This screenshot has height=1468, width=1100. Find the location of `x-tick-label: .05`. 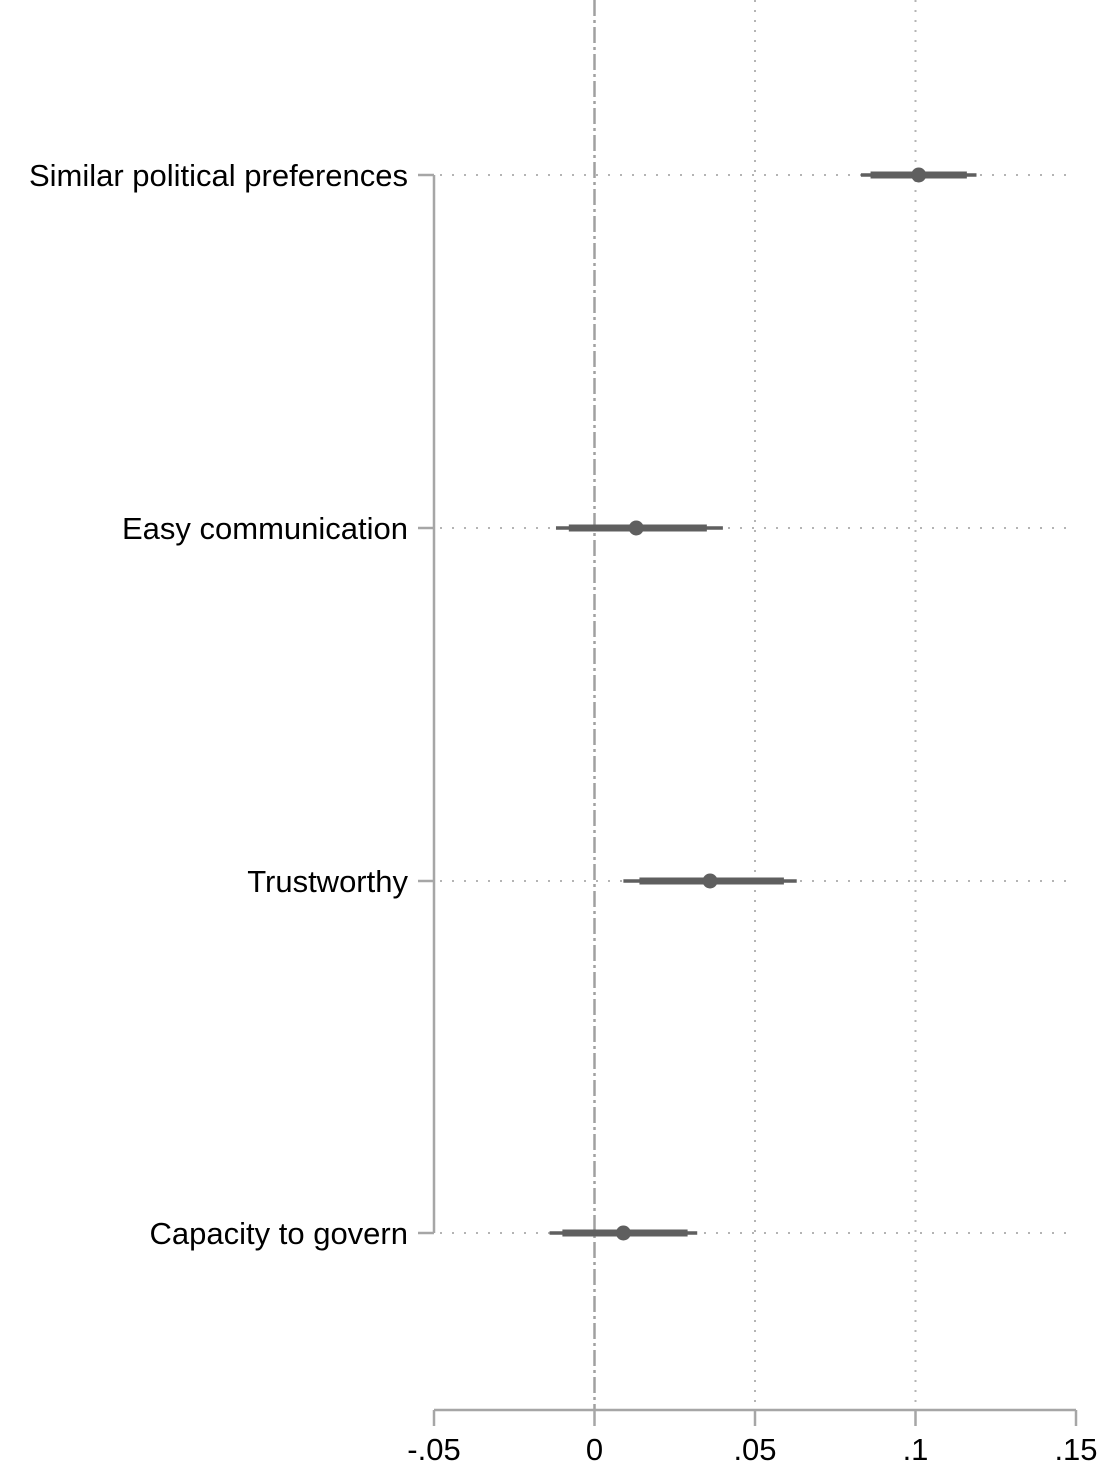

x-tick-label: .05 is located at coordinates (754, 1449).